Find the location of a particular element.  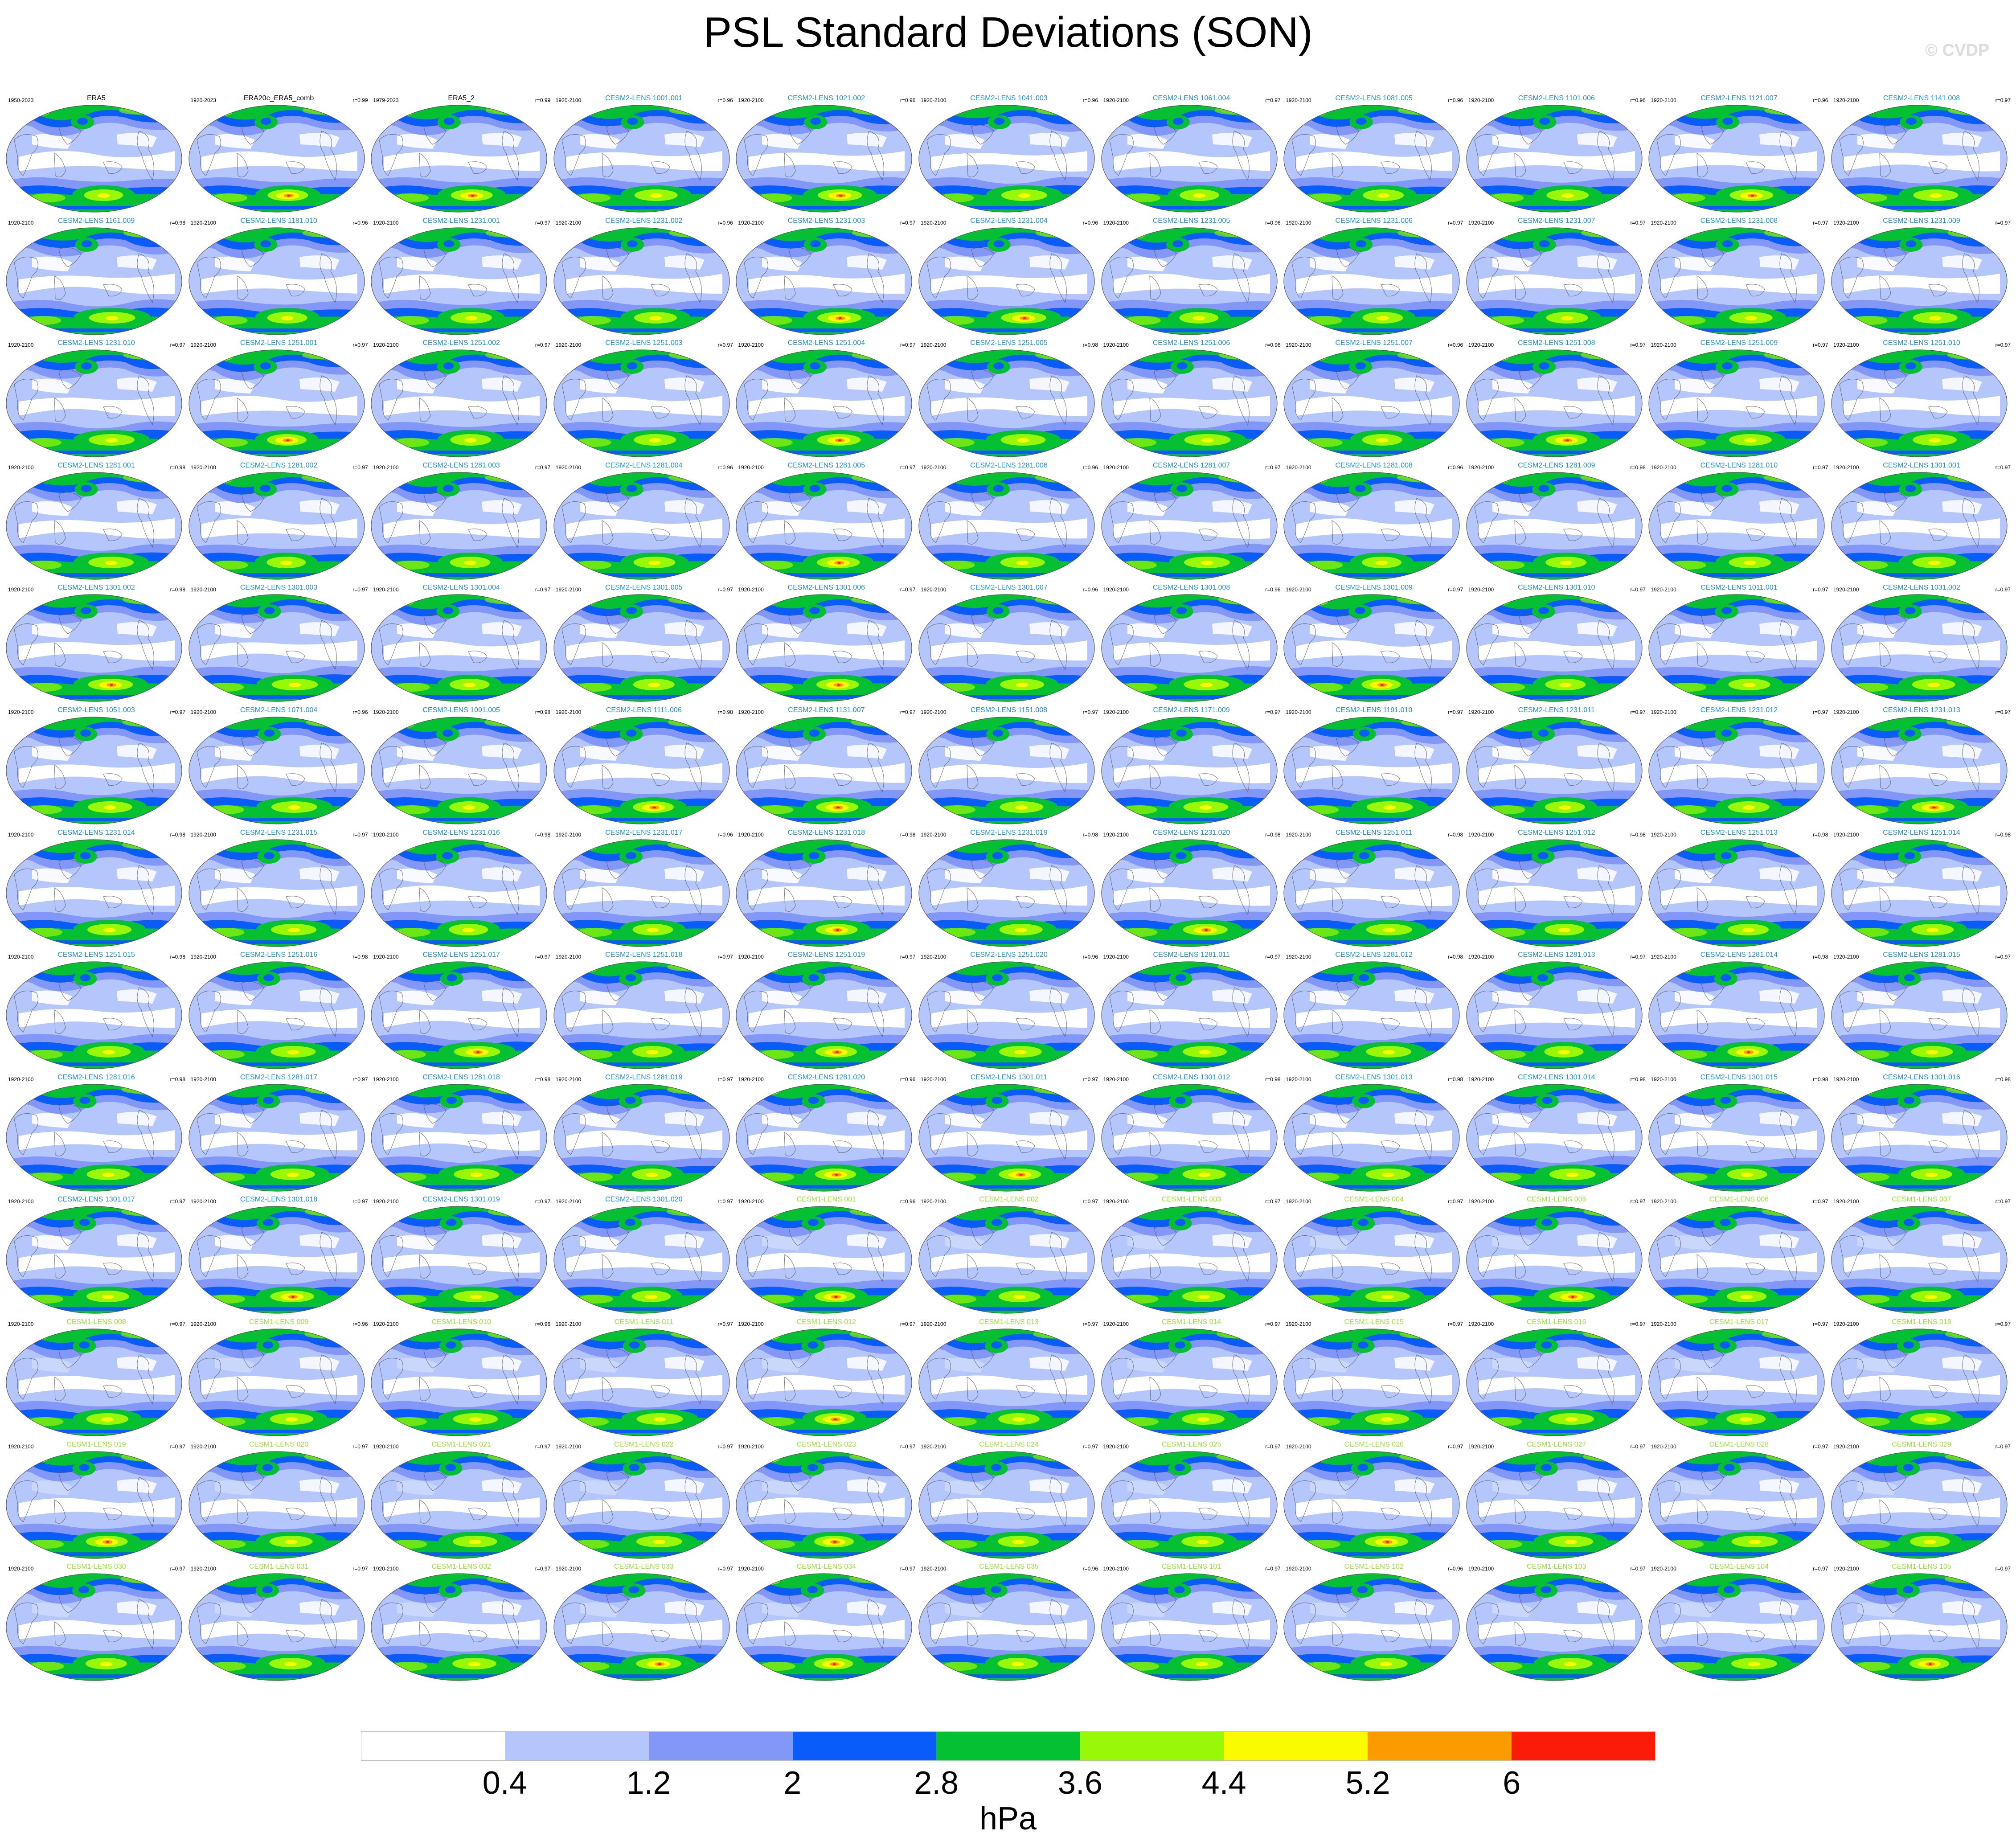

map-panel: 1920-2100 CESM2-LENS 1021.002 r=0.96 is located at coordinates (826, 155).